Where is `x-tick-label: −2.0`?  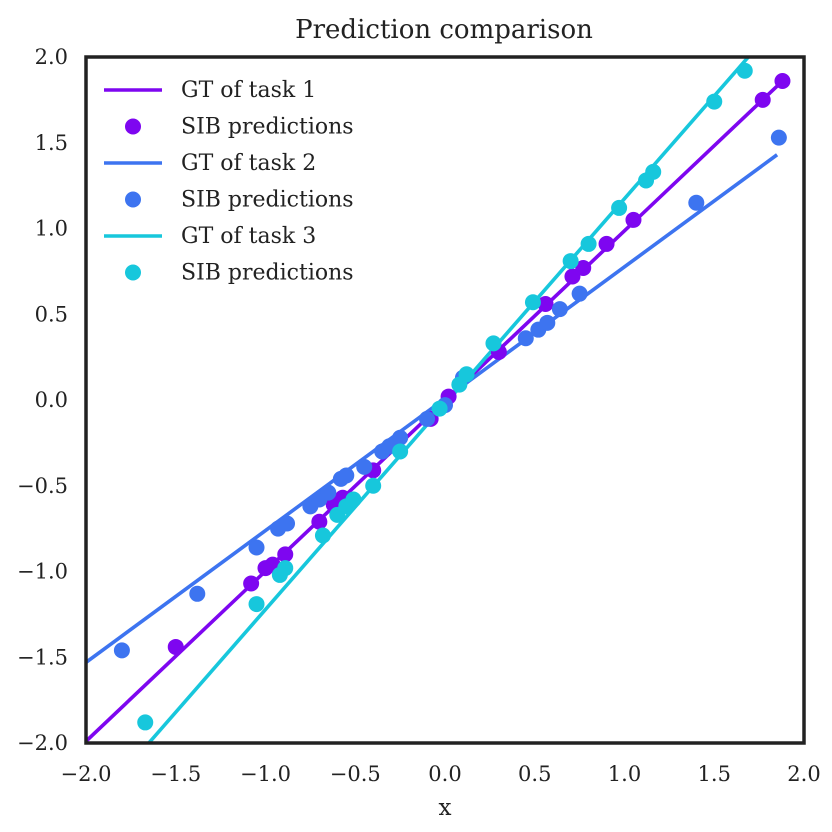 x-tick-label: −2.0 is located at coordinates (86, 774).